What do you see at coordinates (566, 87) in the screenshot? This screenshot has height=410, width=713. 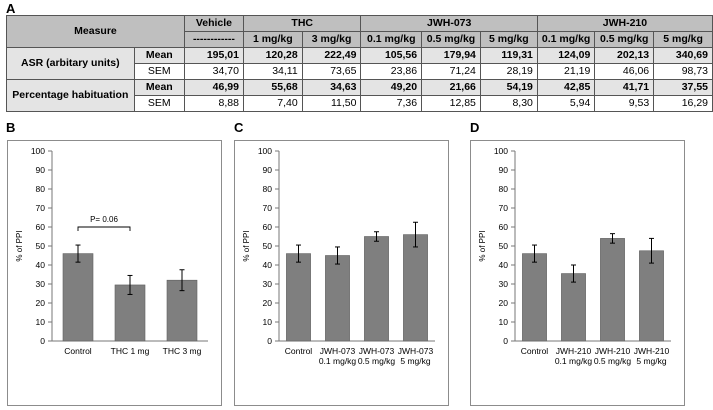 I see `table-cell: 42,85` at bounding box center [566, 87].